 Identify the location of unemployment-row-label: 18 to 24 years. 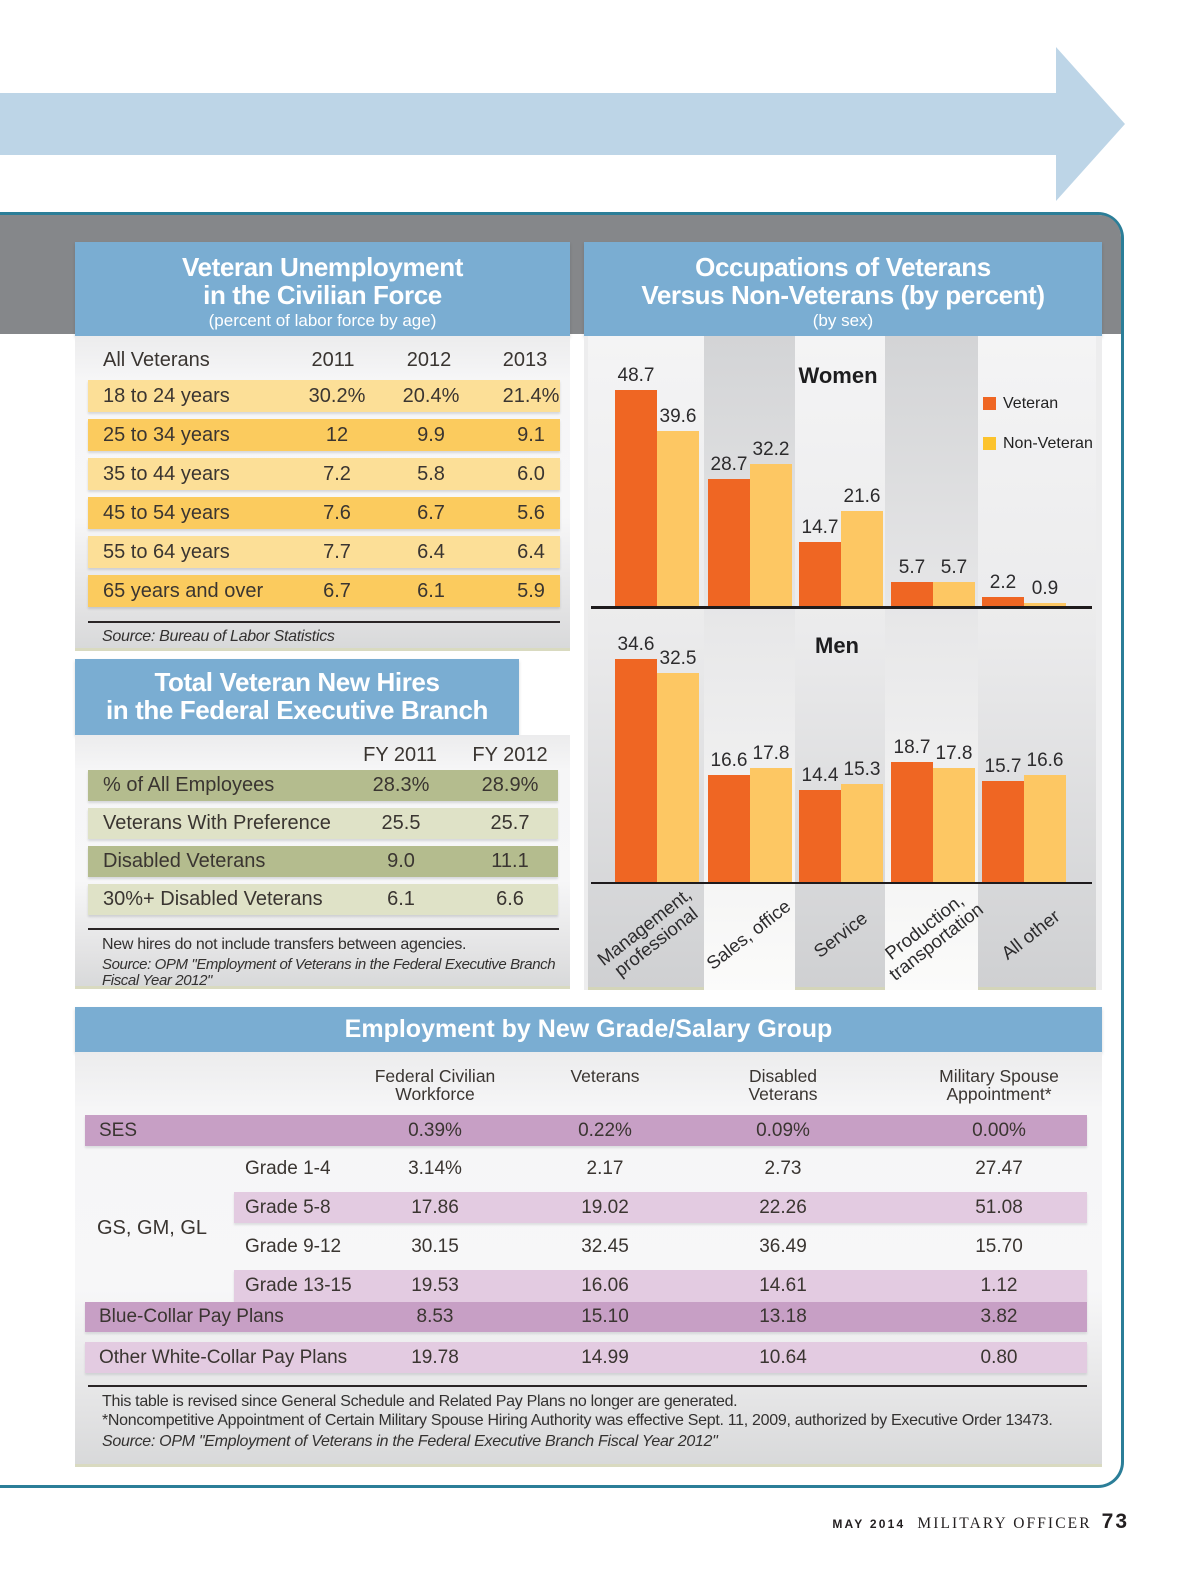
(166, 395).